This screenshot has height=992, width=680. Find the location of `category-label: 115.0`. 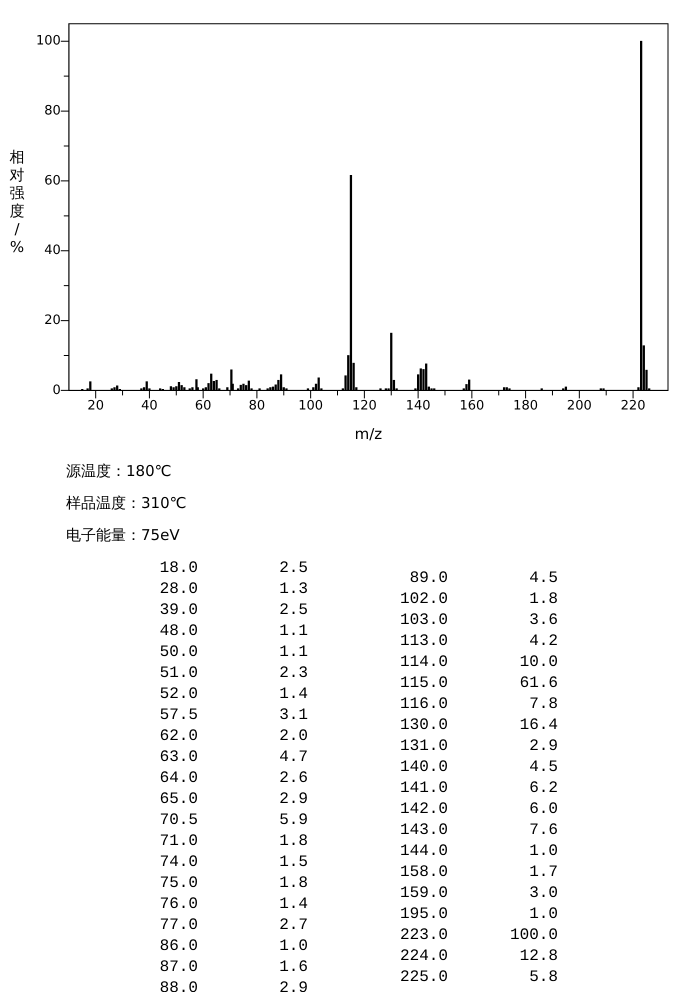

category-label: 115.0 is located at coordinates (423, 683).